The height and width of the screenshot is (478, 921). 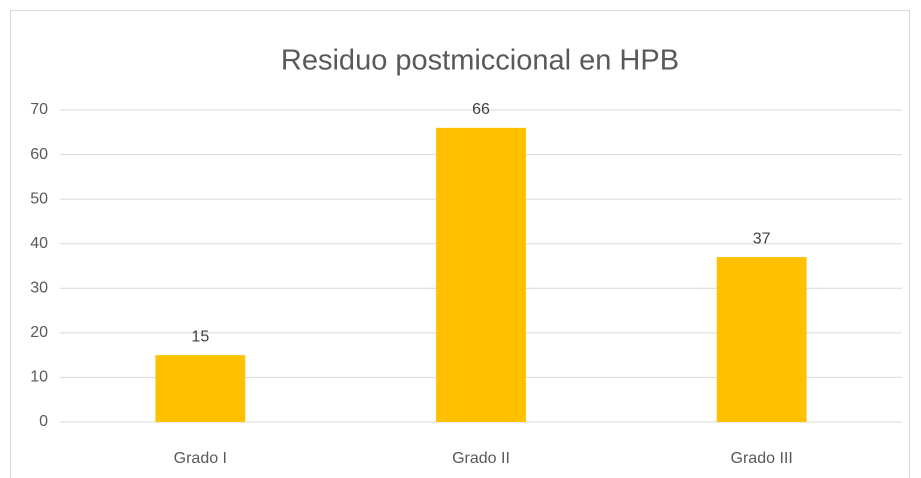 What do you see at coordinates (762, 238) in the screenshot?
I see `data-label: 37` at bounding box center [762, 238].